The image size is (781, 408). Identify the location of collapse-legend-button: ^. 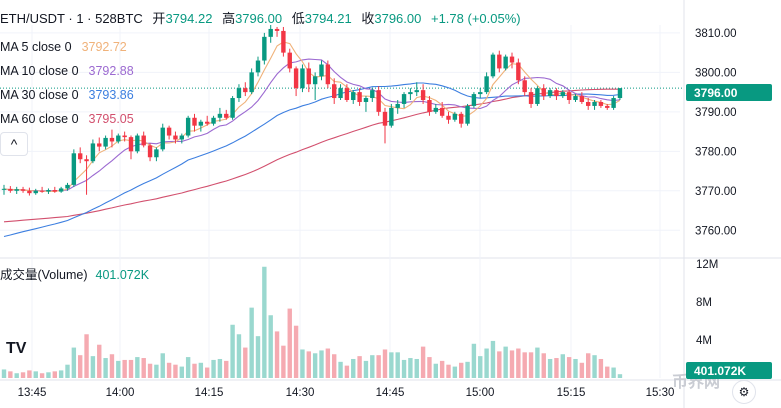
(14, 144).